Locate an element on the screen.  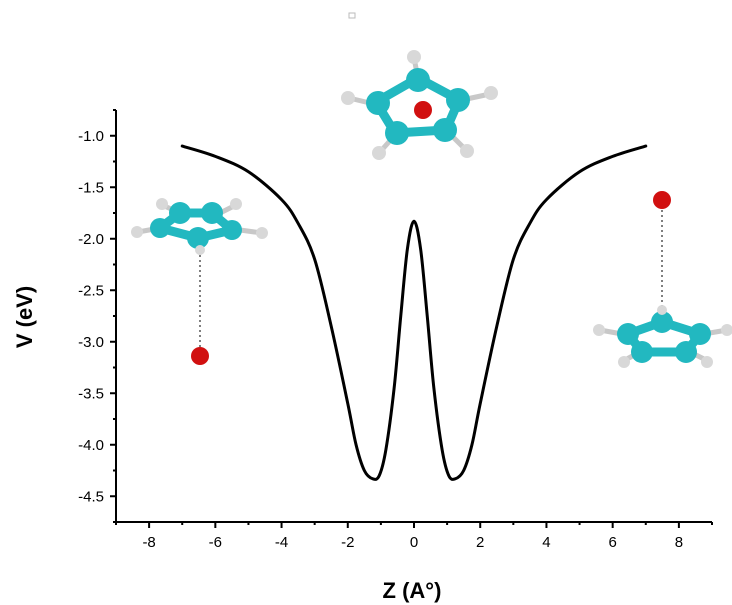
x-tick-label: -4 is located at coordinates (281, 542).